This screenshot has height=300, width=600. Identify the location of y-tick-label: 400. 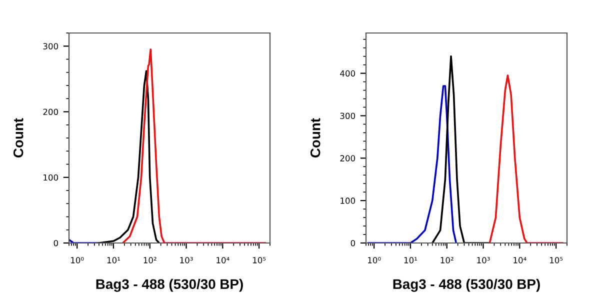
(348, 73).